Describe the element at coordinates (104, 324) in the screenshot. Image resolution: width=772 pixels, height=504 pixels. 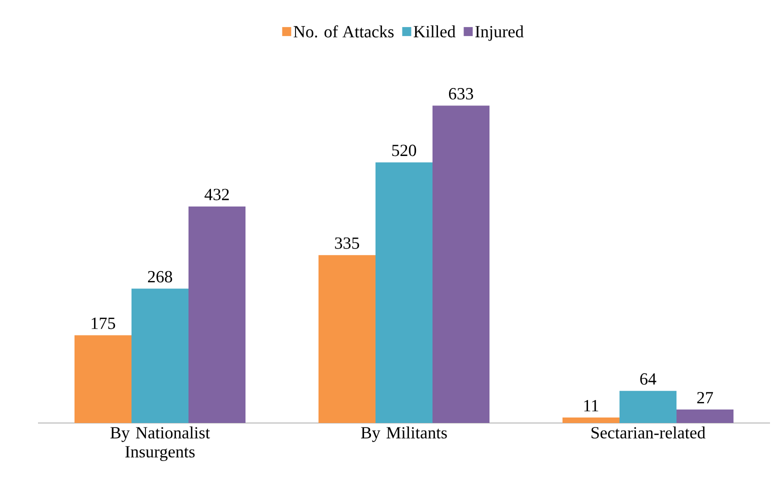
I see `data-label: 175` at that location.